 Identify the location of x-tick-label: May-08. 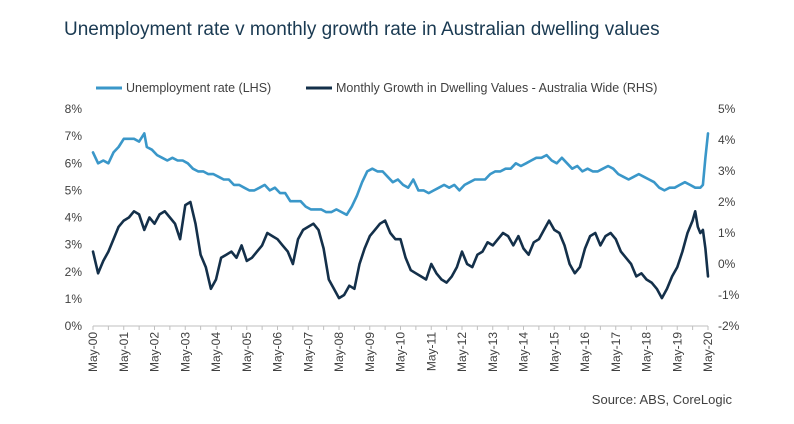
(339, 352).